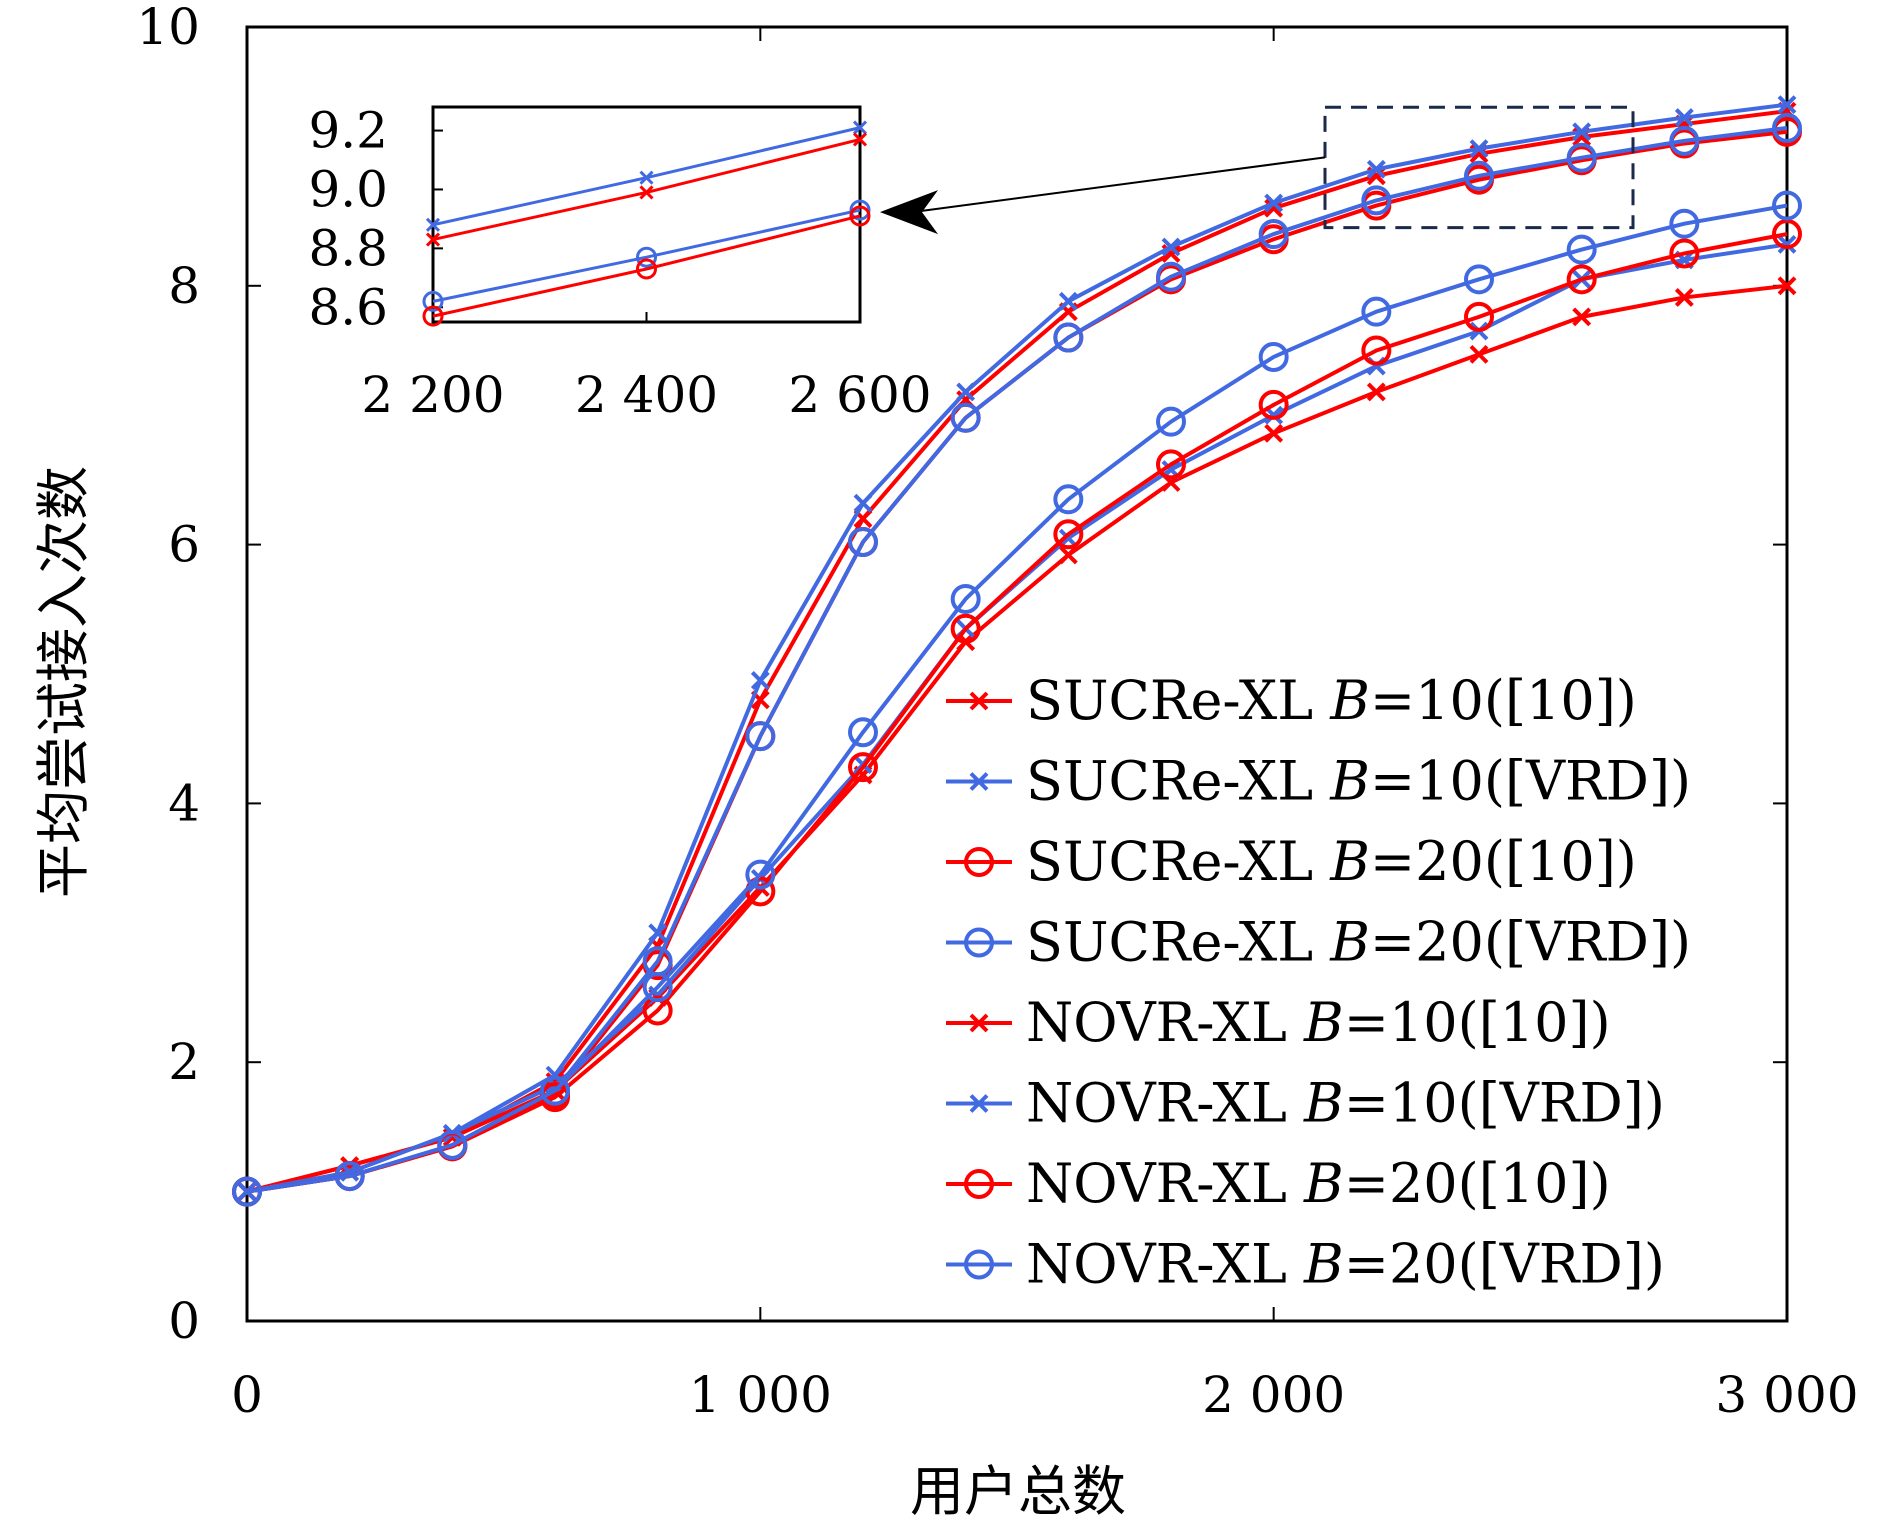  I want to click on zoom-arrow-head, so click(909, 212).